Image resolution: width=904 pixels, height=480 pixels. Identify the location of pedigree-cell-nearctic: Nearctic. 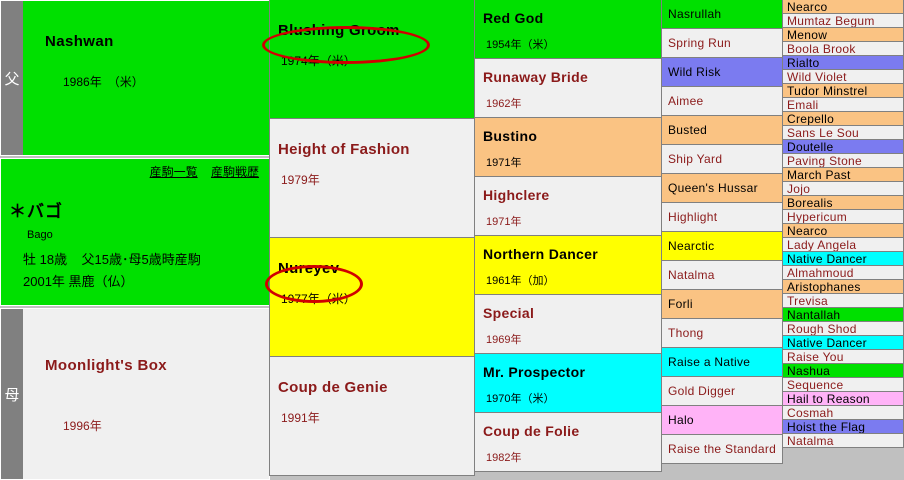
(722, 246).